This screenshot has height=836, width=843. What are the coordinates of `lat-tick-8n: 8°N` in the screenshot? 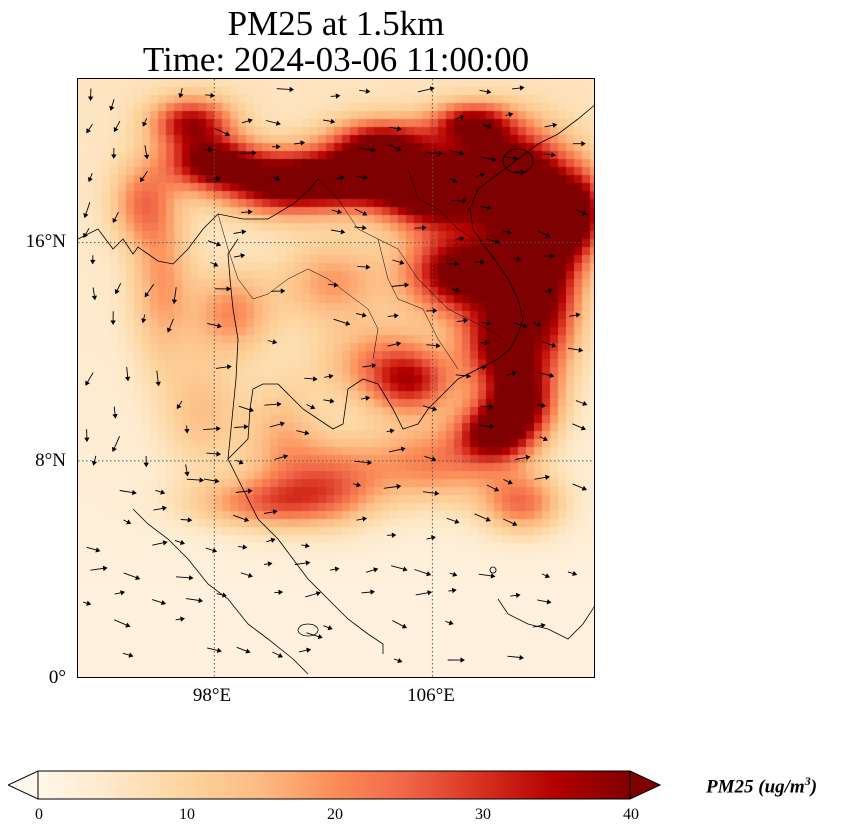 It's located at (50, 460).